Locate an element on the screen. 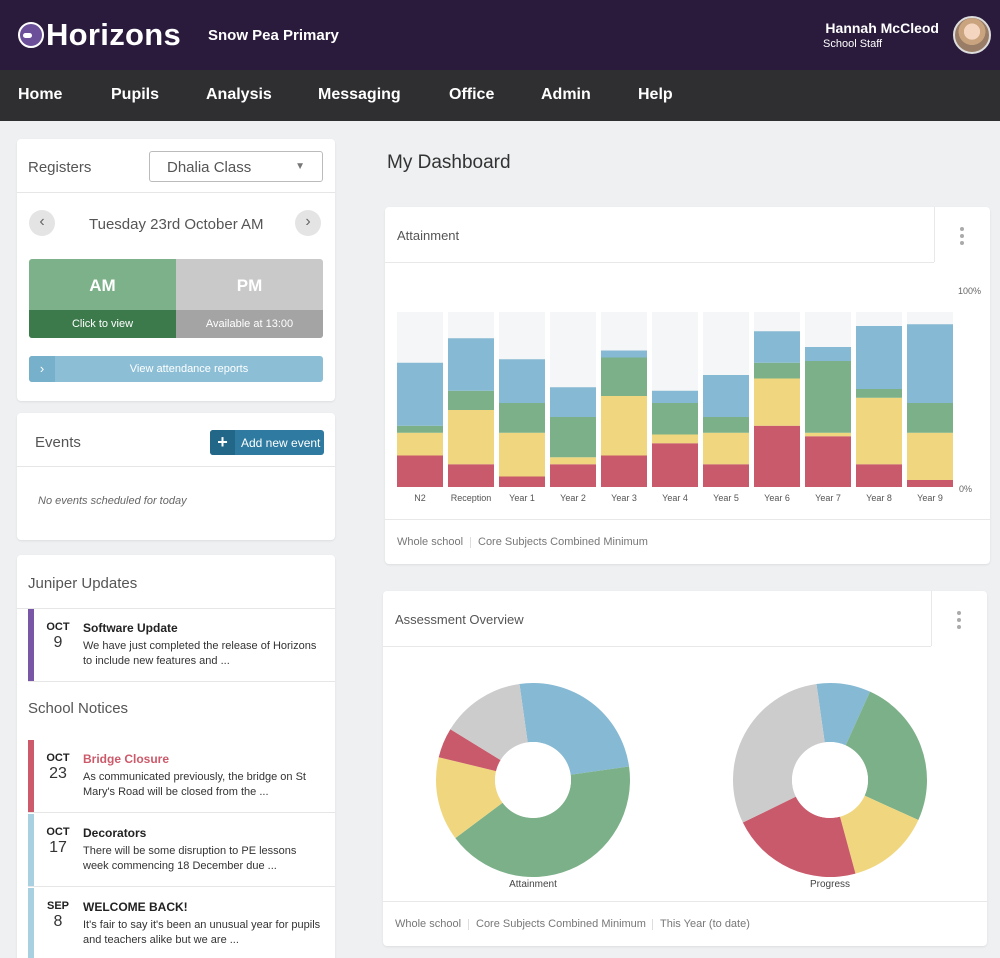  pm-register-block: PM Available at 13:00 is located at coordinates (249, 298).